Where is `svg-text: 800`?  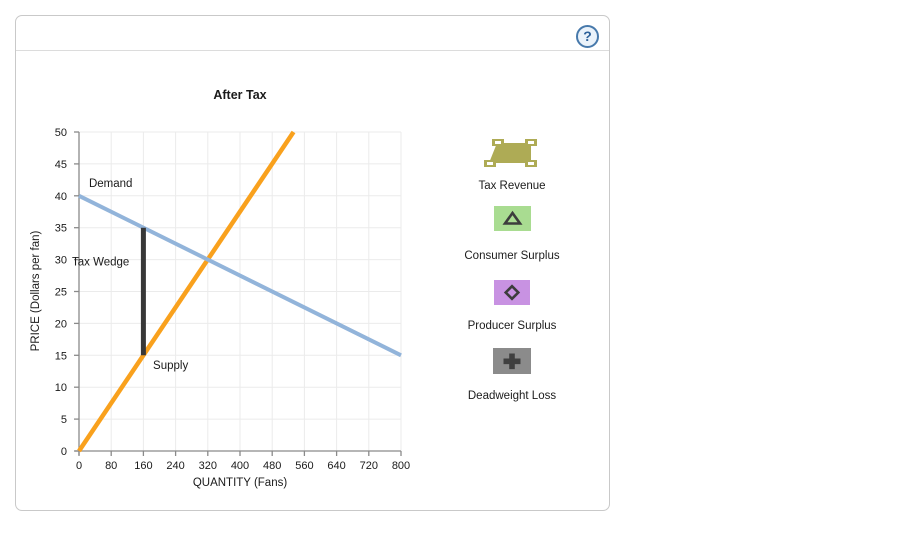
svg-text: 800 is located at coordinates (401, 466).